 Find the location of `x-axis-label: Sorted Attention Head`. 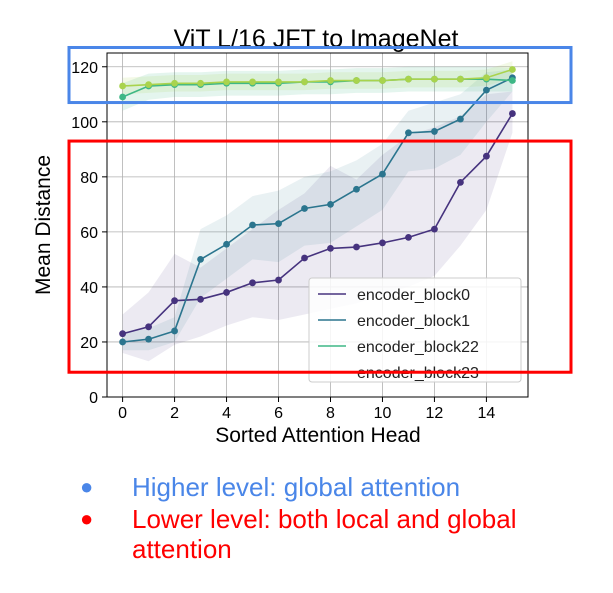

x-axis-label: Sorted Attention Head is located at coordinates (317, 435).